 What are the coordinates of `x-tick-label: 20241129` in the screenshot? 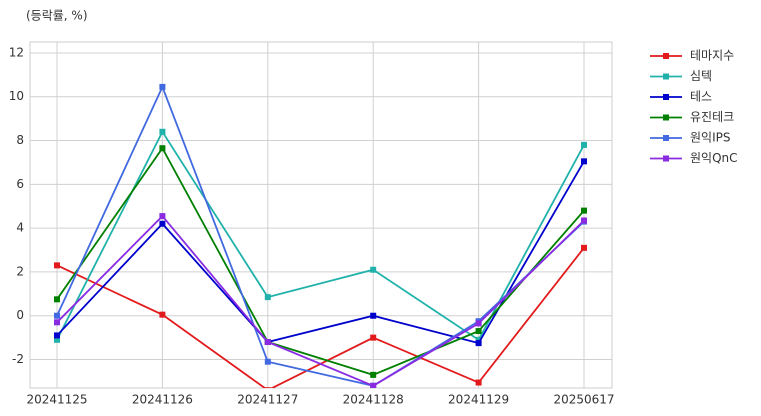 It's located at (478, 400).